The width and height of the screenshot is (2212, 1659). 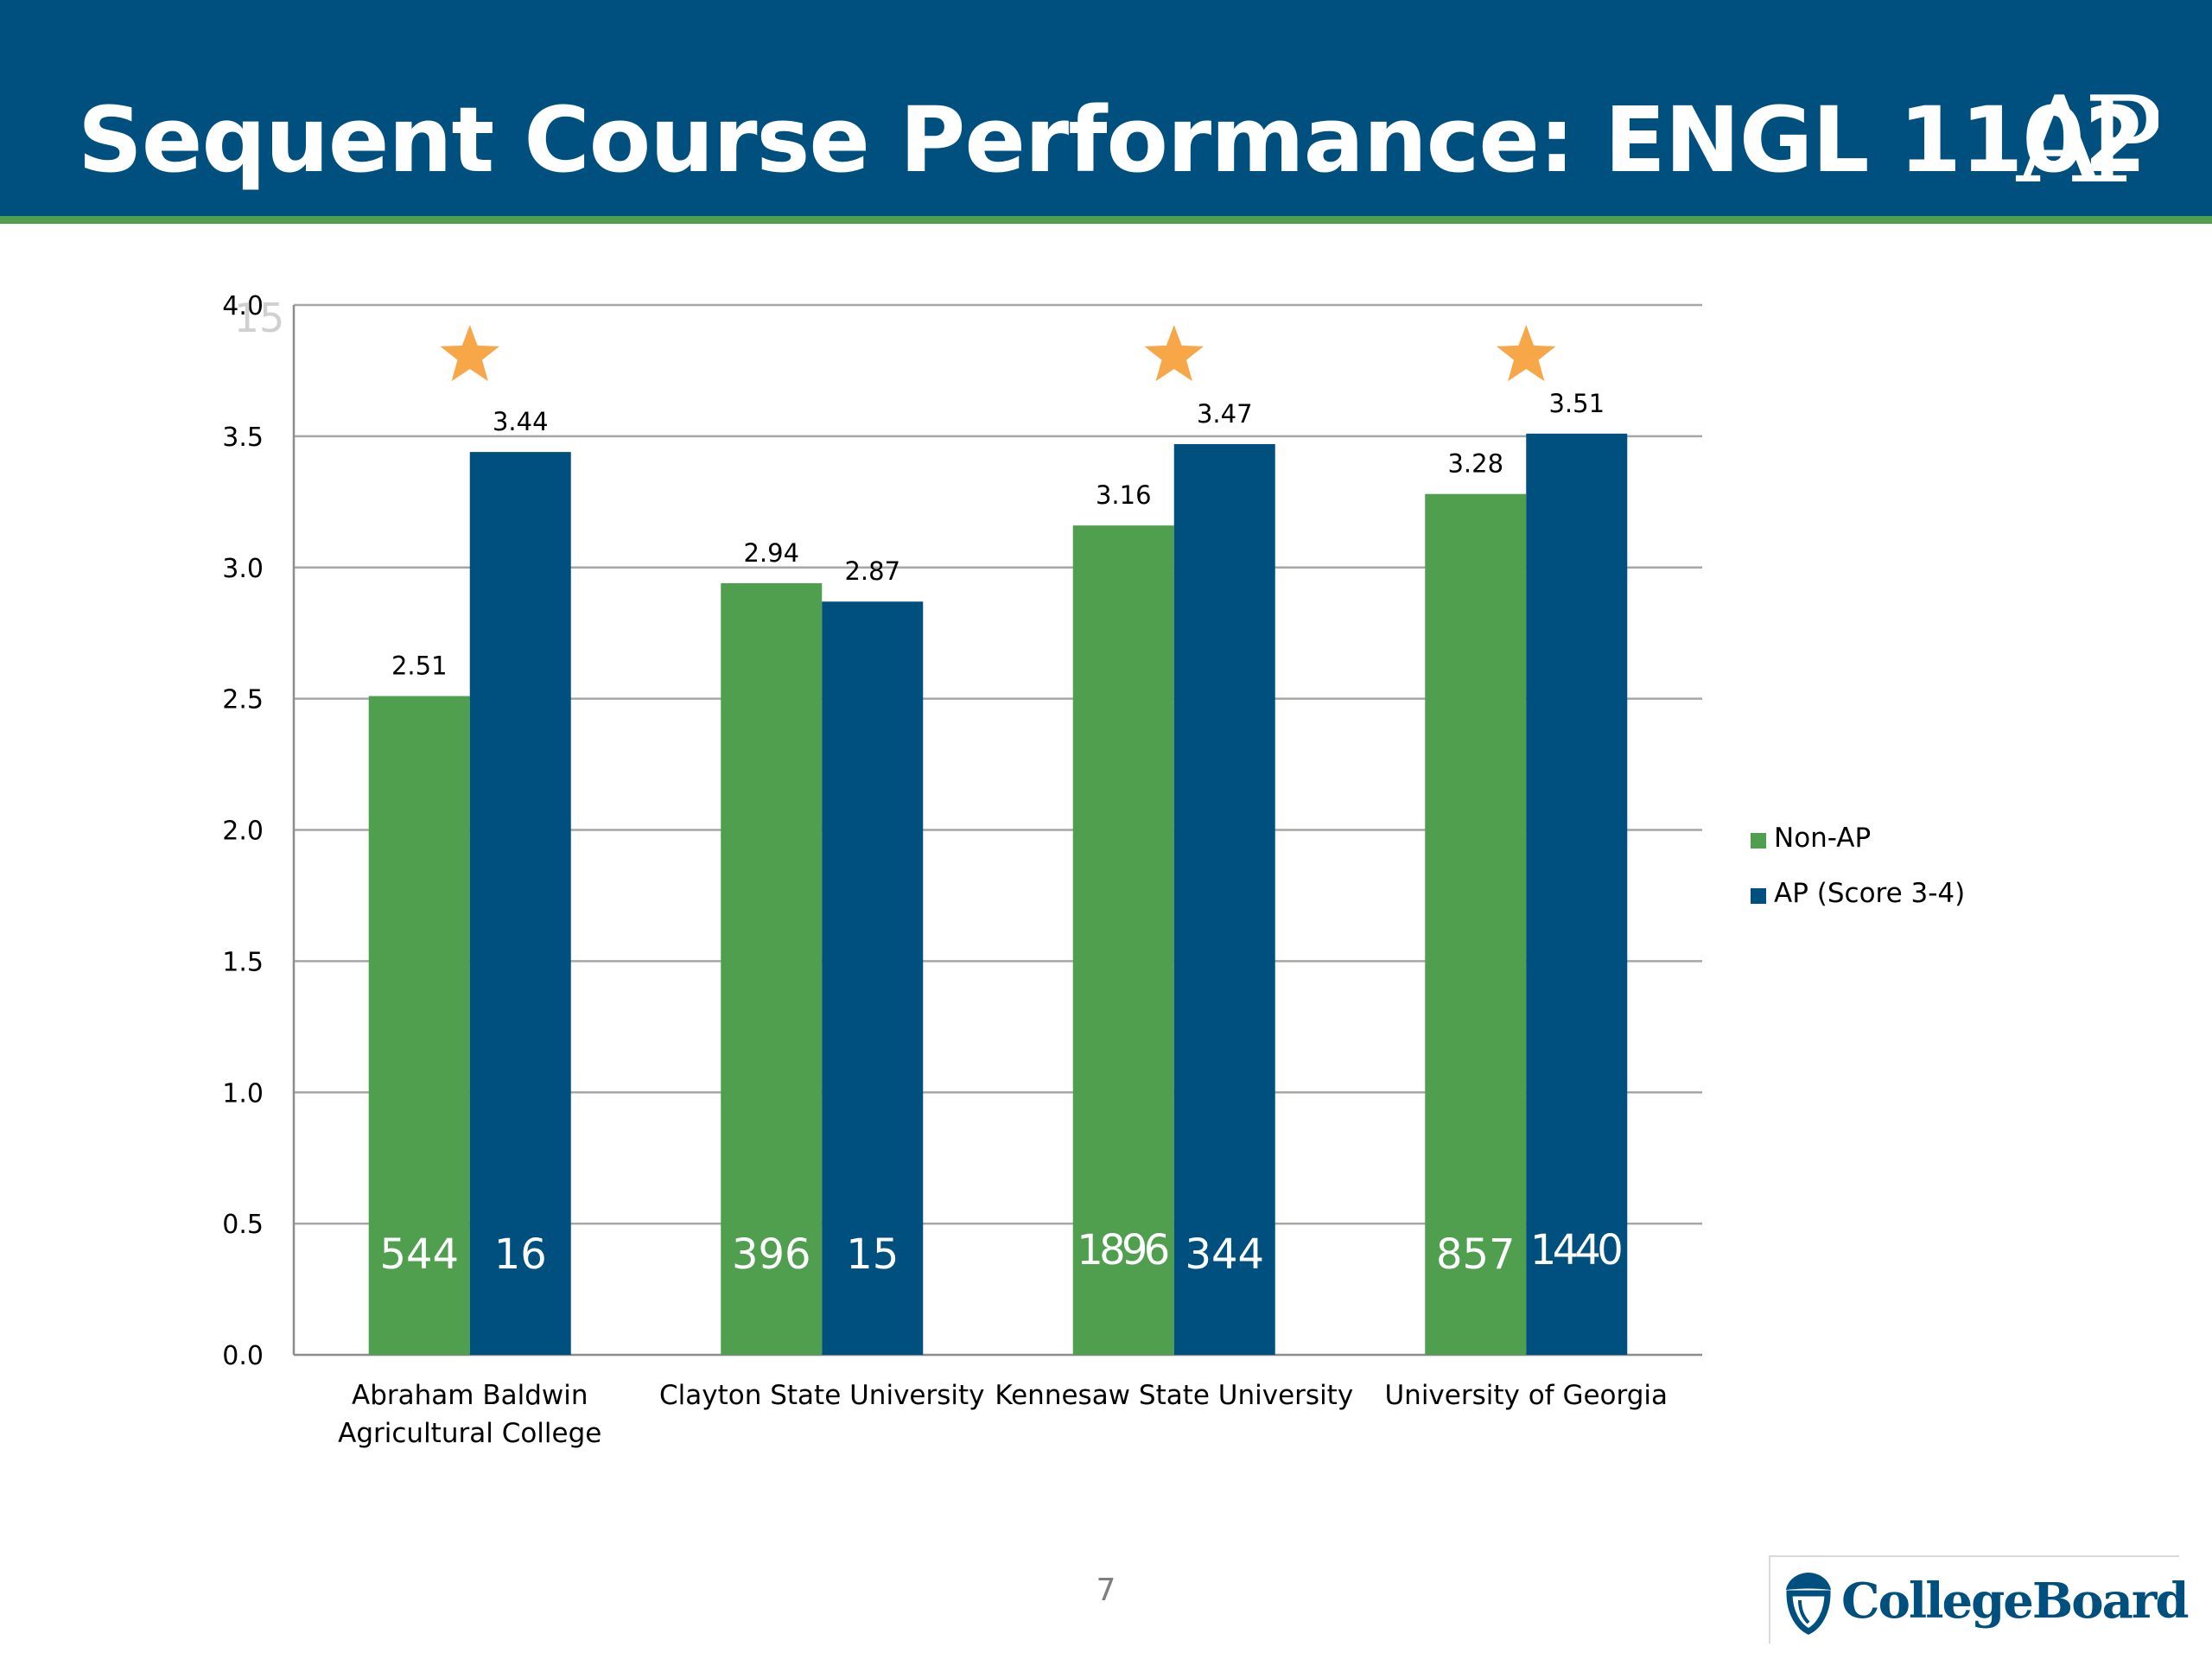 What do you see at coordinates (1001, 1252) in the screenshot?
I see `count-labels: 544 396 1896 857 16 15 344 1440` at bounding box center [1001, 1252].